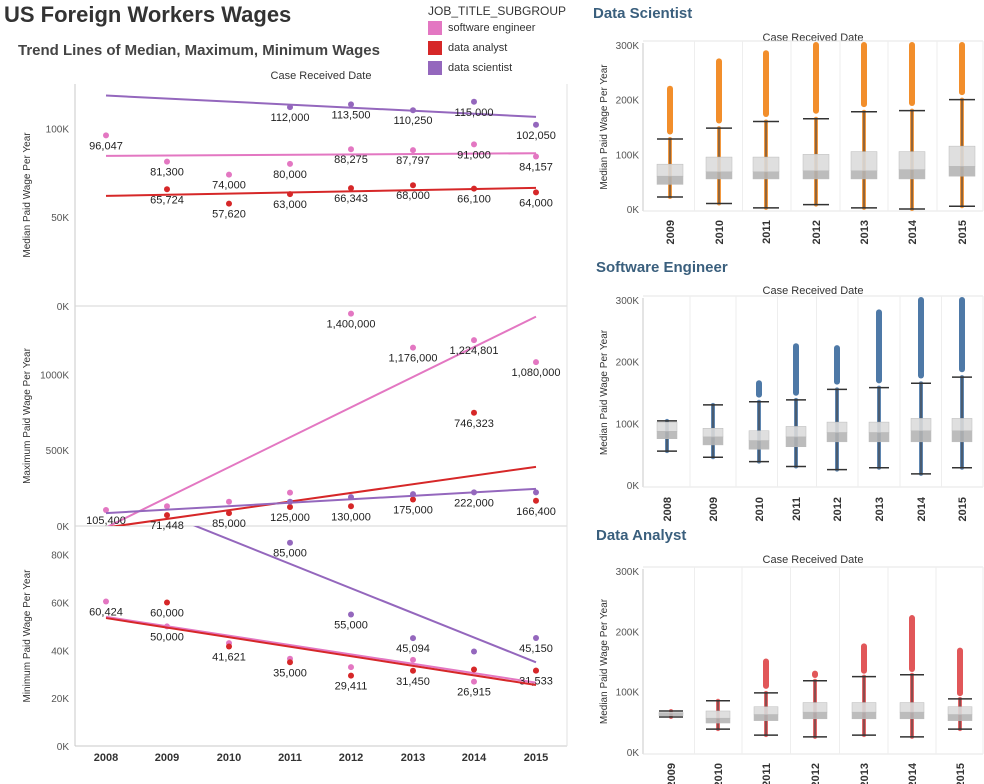 This screenshot has width=984, height=784. I want to click on legend-label: software engineer, so click(492, 28).